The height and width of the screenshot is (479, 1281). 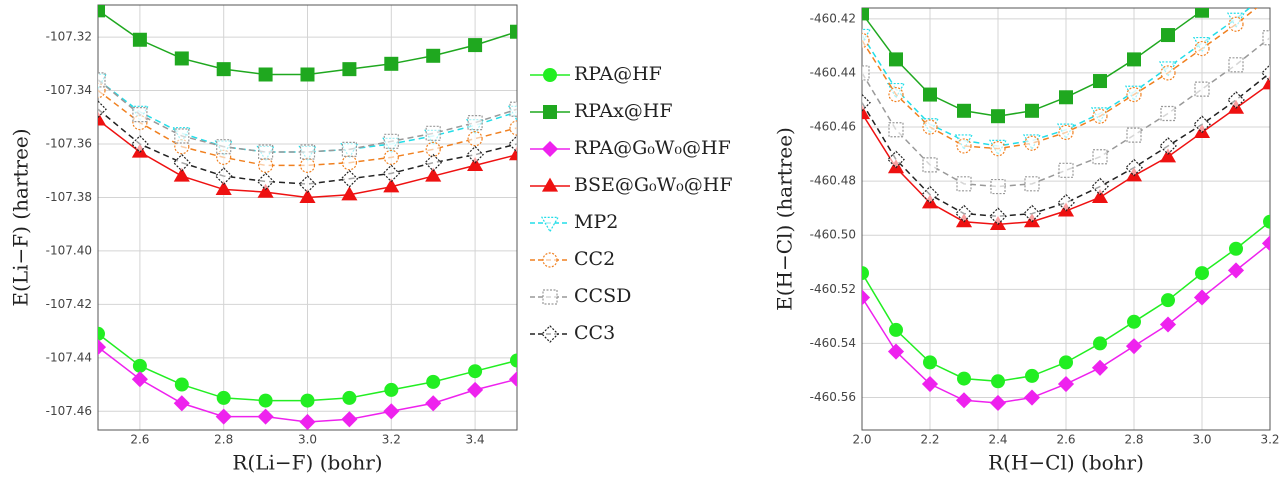 I want to click on y-tick-label: -460.52, so click(x=833, y=289).